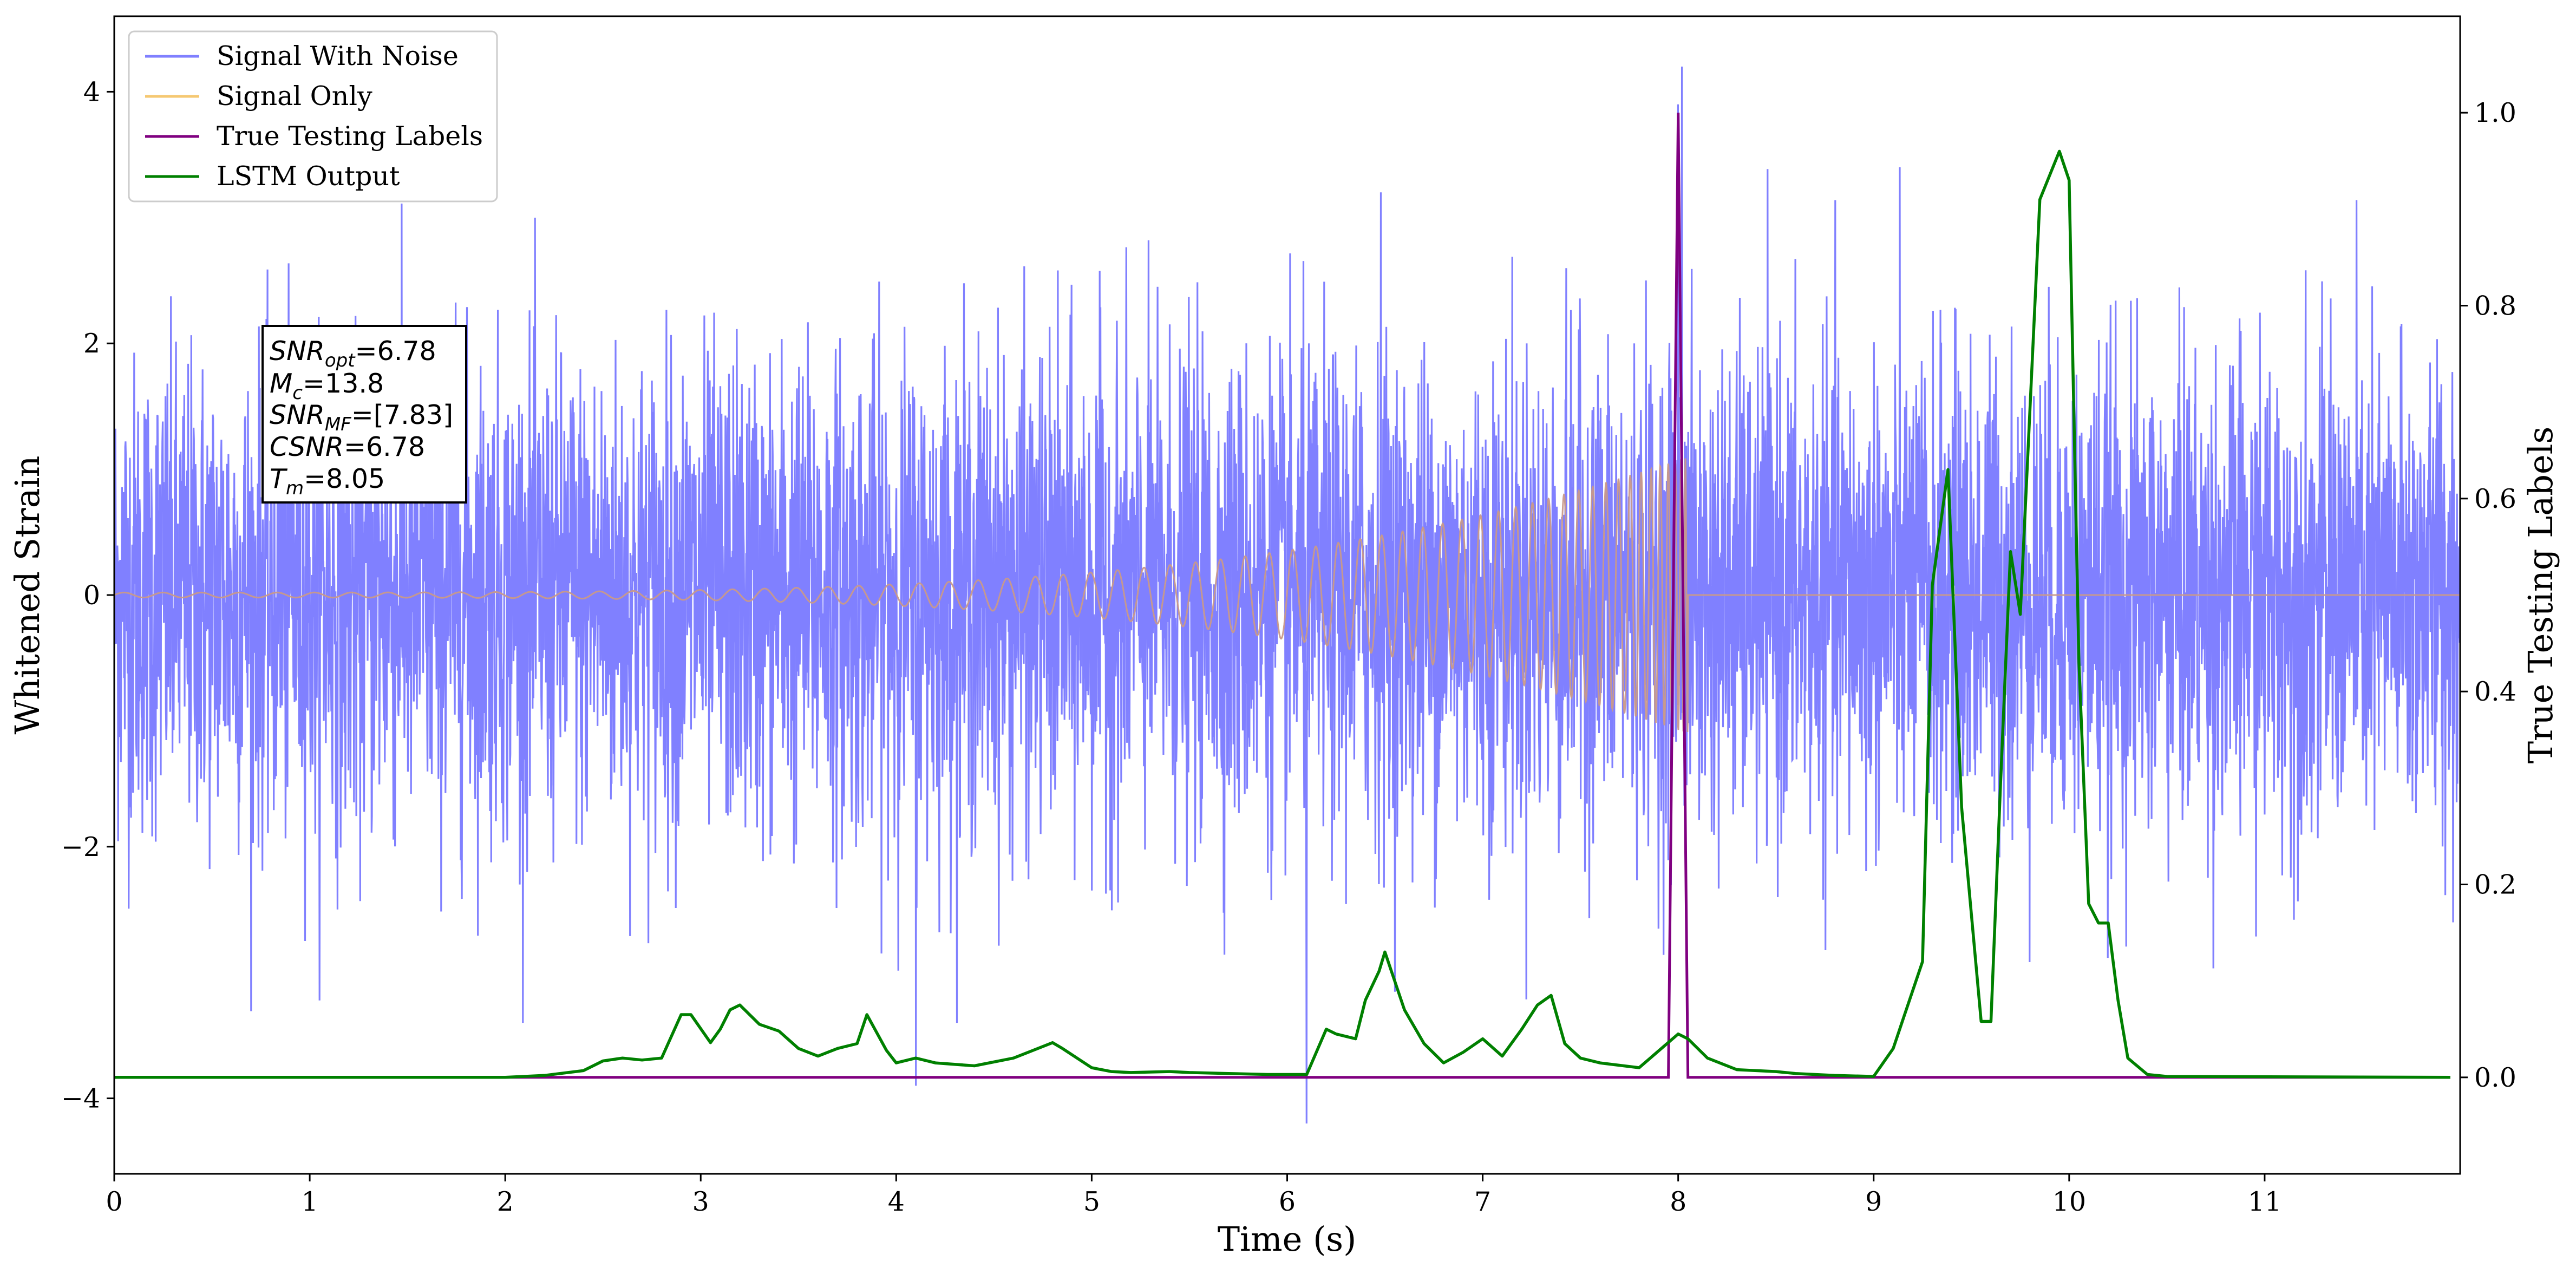 This screenshot has height=1274, width=2576. What do you see at coordinates (2495, 691) in the screenshot?
I see `y-right-tick-label: 0.4` at bounding box center [2495, 691].